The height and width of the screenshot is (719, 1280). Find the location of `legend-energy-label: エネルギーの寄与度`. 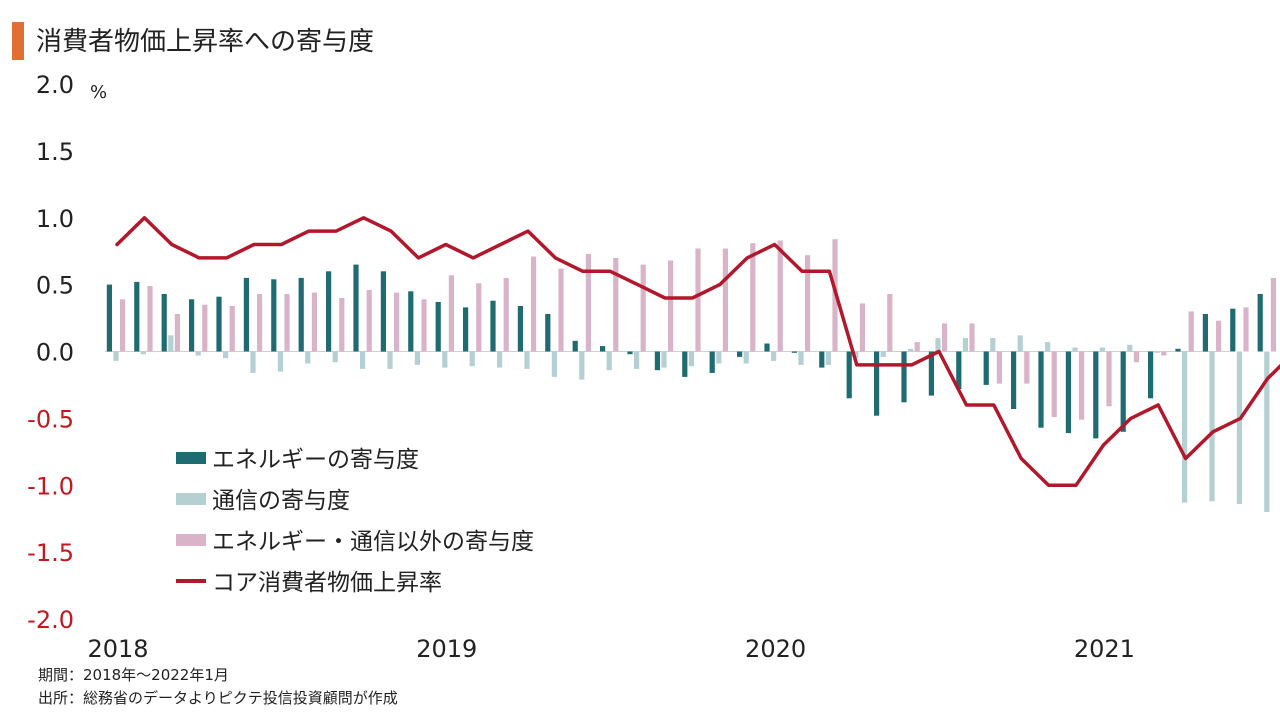

legend-energy-label: エネルギーの寄与度 is located at coordinates (315, 460).